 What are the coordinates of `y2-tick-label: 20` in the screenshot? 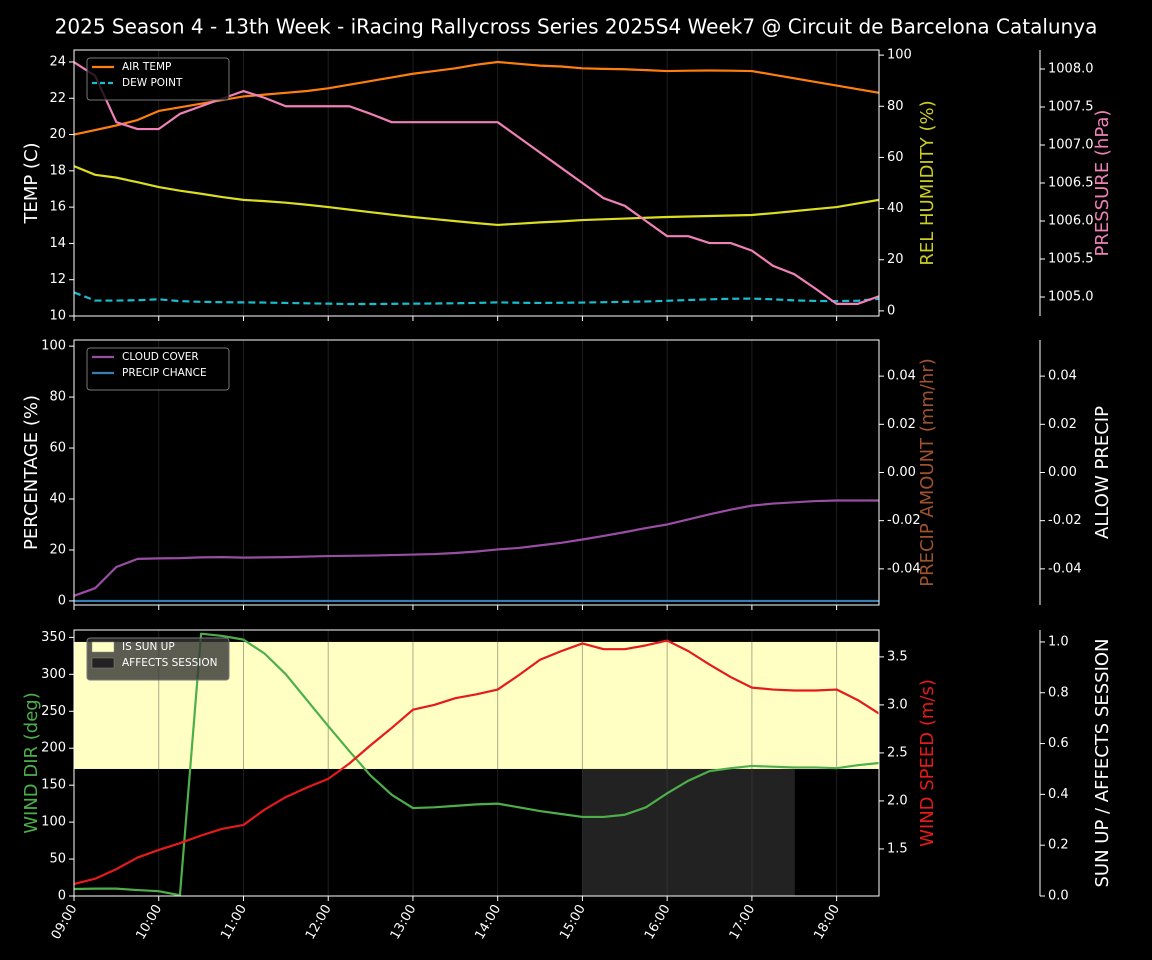 It's located at (895, 259).